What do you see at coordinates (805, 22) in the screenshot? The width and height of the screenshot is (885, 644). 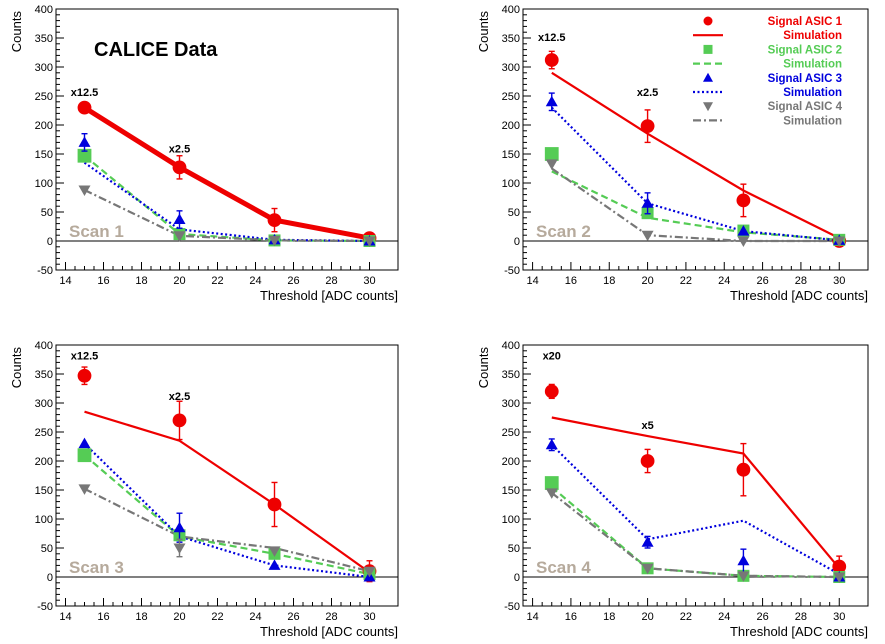 I see `legend-label: Signal ASIC 1` at bounding box center [805, 22].